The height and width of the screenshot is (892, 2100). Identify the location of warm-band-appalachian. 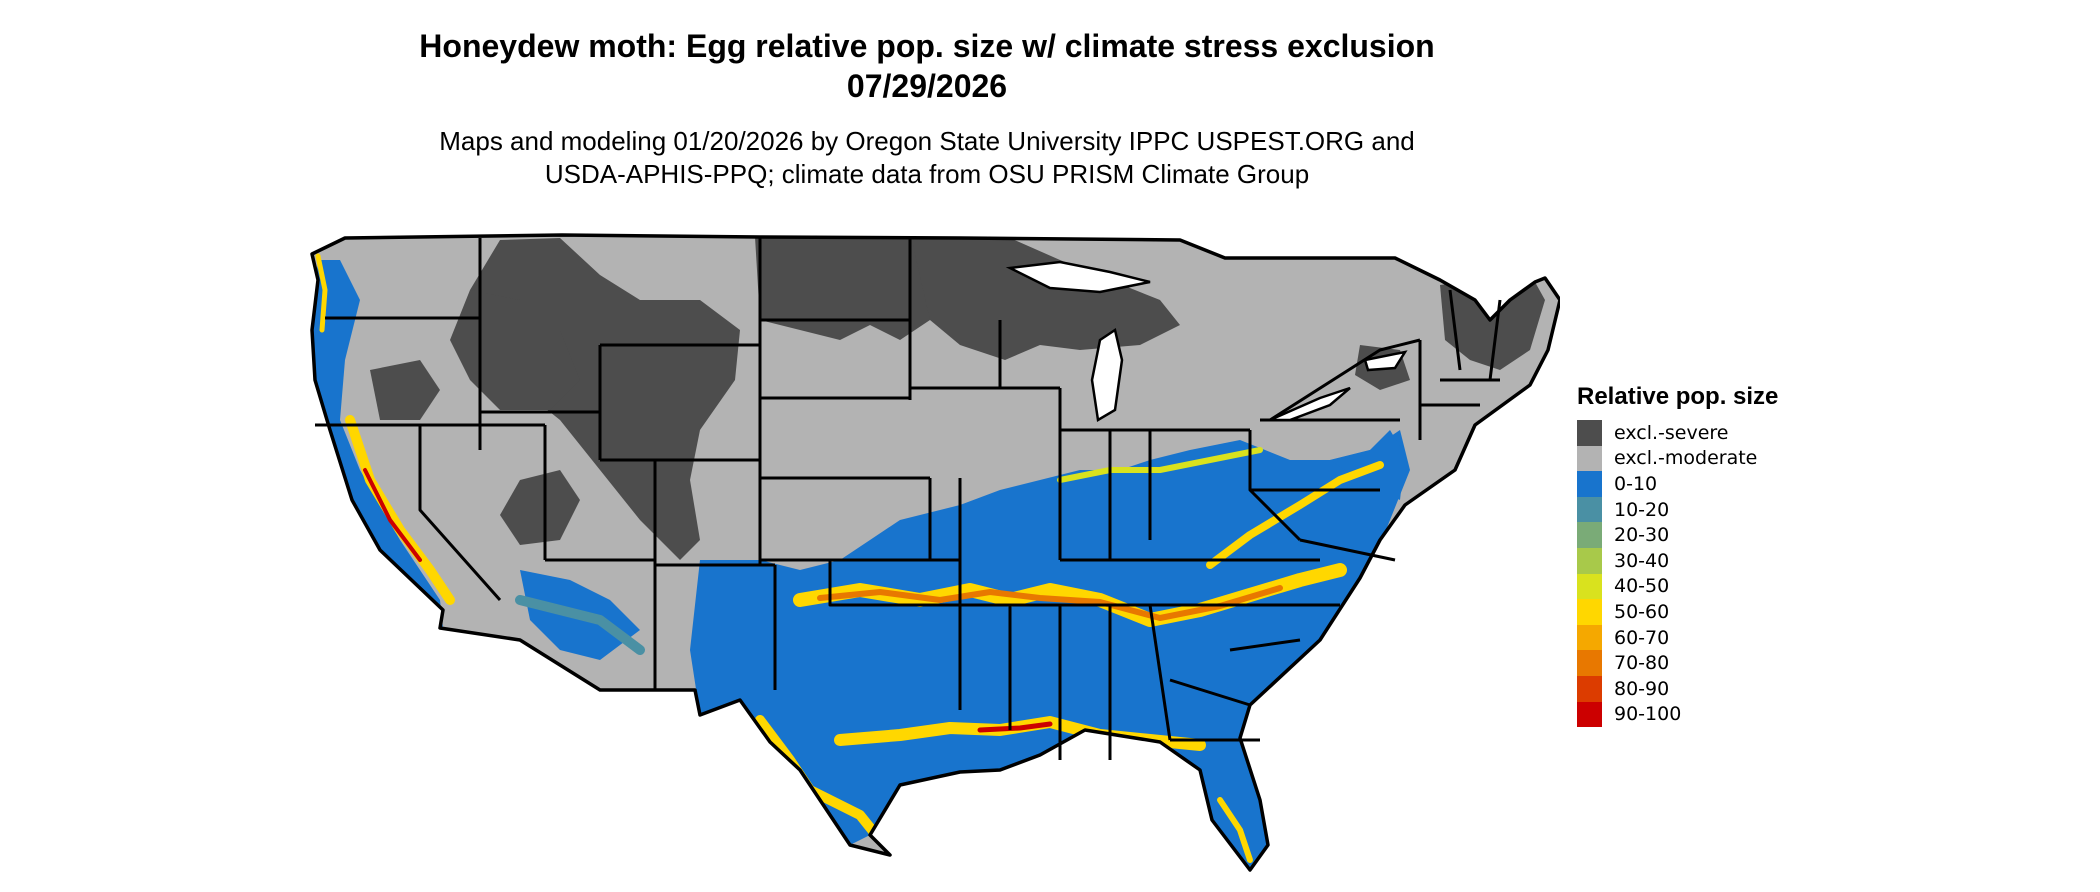
(1295, 515).